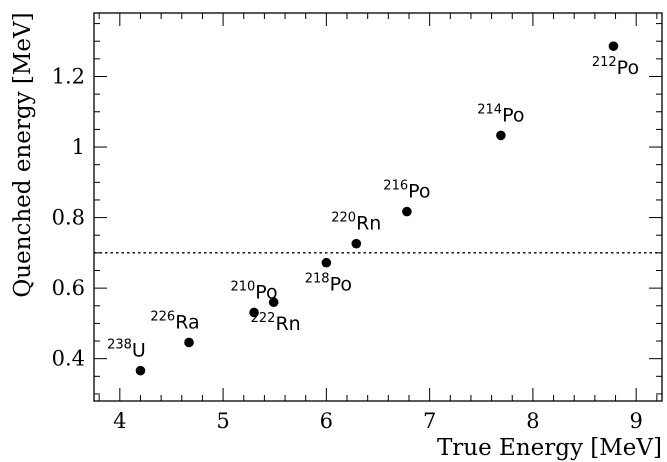  What do you see at coordinates (222, 421) in the screenshot?
I see `x-tick-label: 5` at bounding box center [222, 421].